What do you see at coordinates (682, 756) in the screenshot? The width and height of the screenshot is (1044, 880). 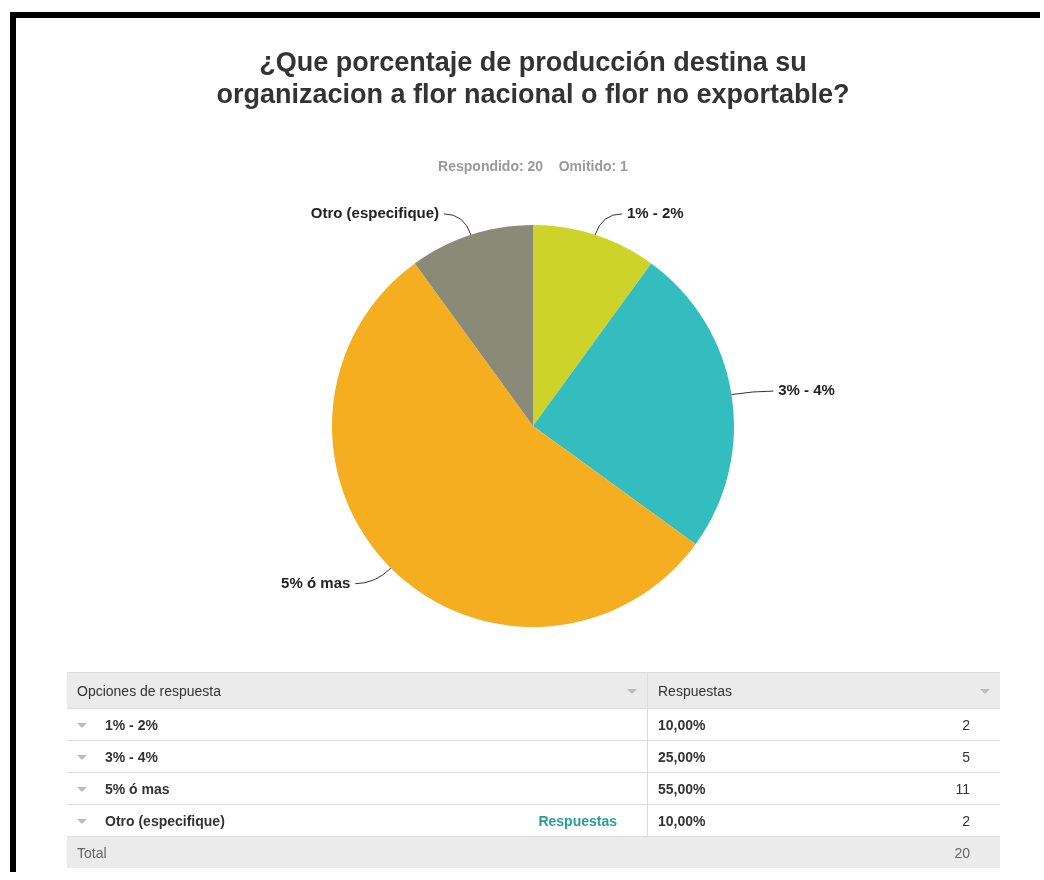 I see `text: 25,00%` at bounding box center [682, 756].